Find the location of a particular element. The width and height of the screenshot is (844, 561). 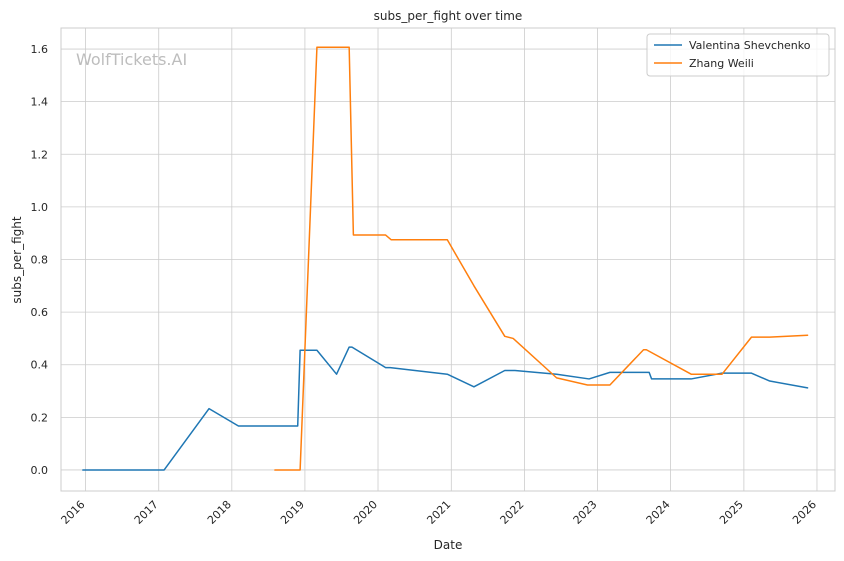

y-tick-label: 0.4 is located at coordinates (40, 365).